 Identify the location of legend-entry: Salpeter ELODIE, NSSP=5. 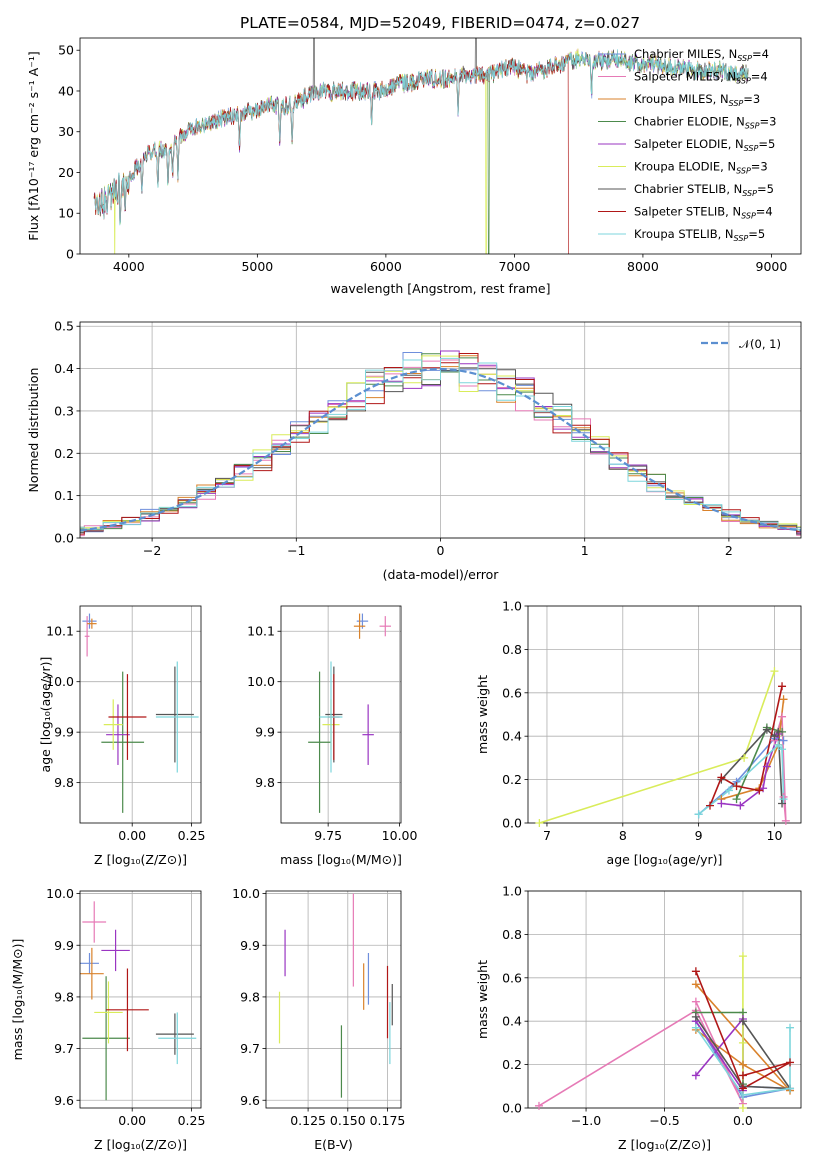
(704, 145).